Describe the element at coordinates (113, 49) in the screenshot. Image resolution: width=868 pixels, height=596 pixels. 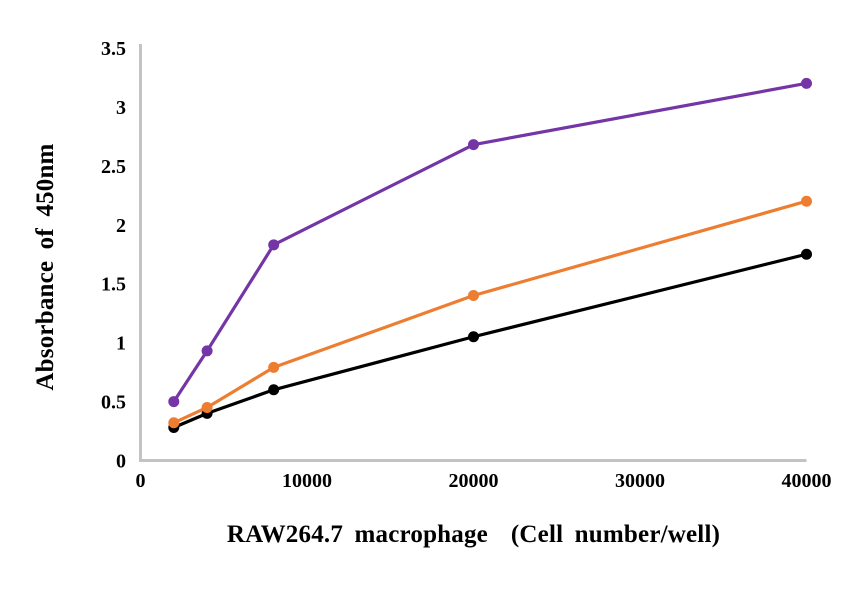
I see `y-tick-label: 3.5` at that location.